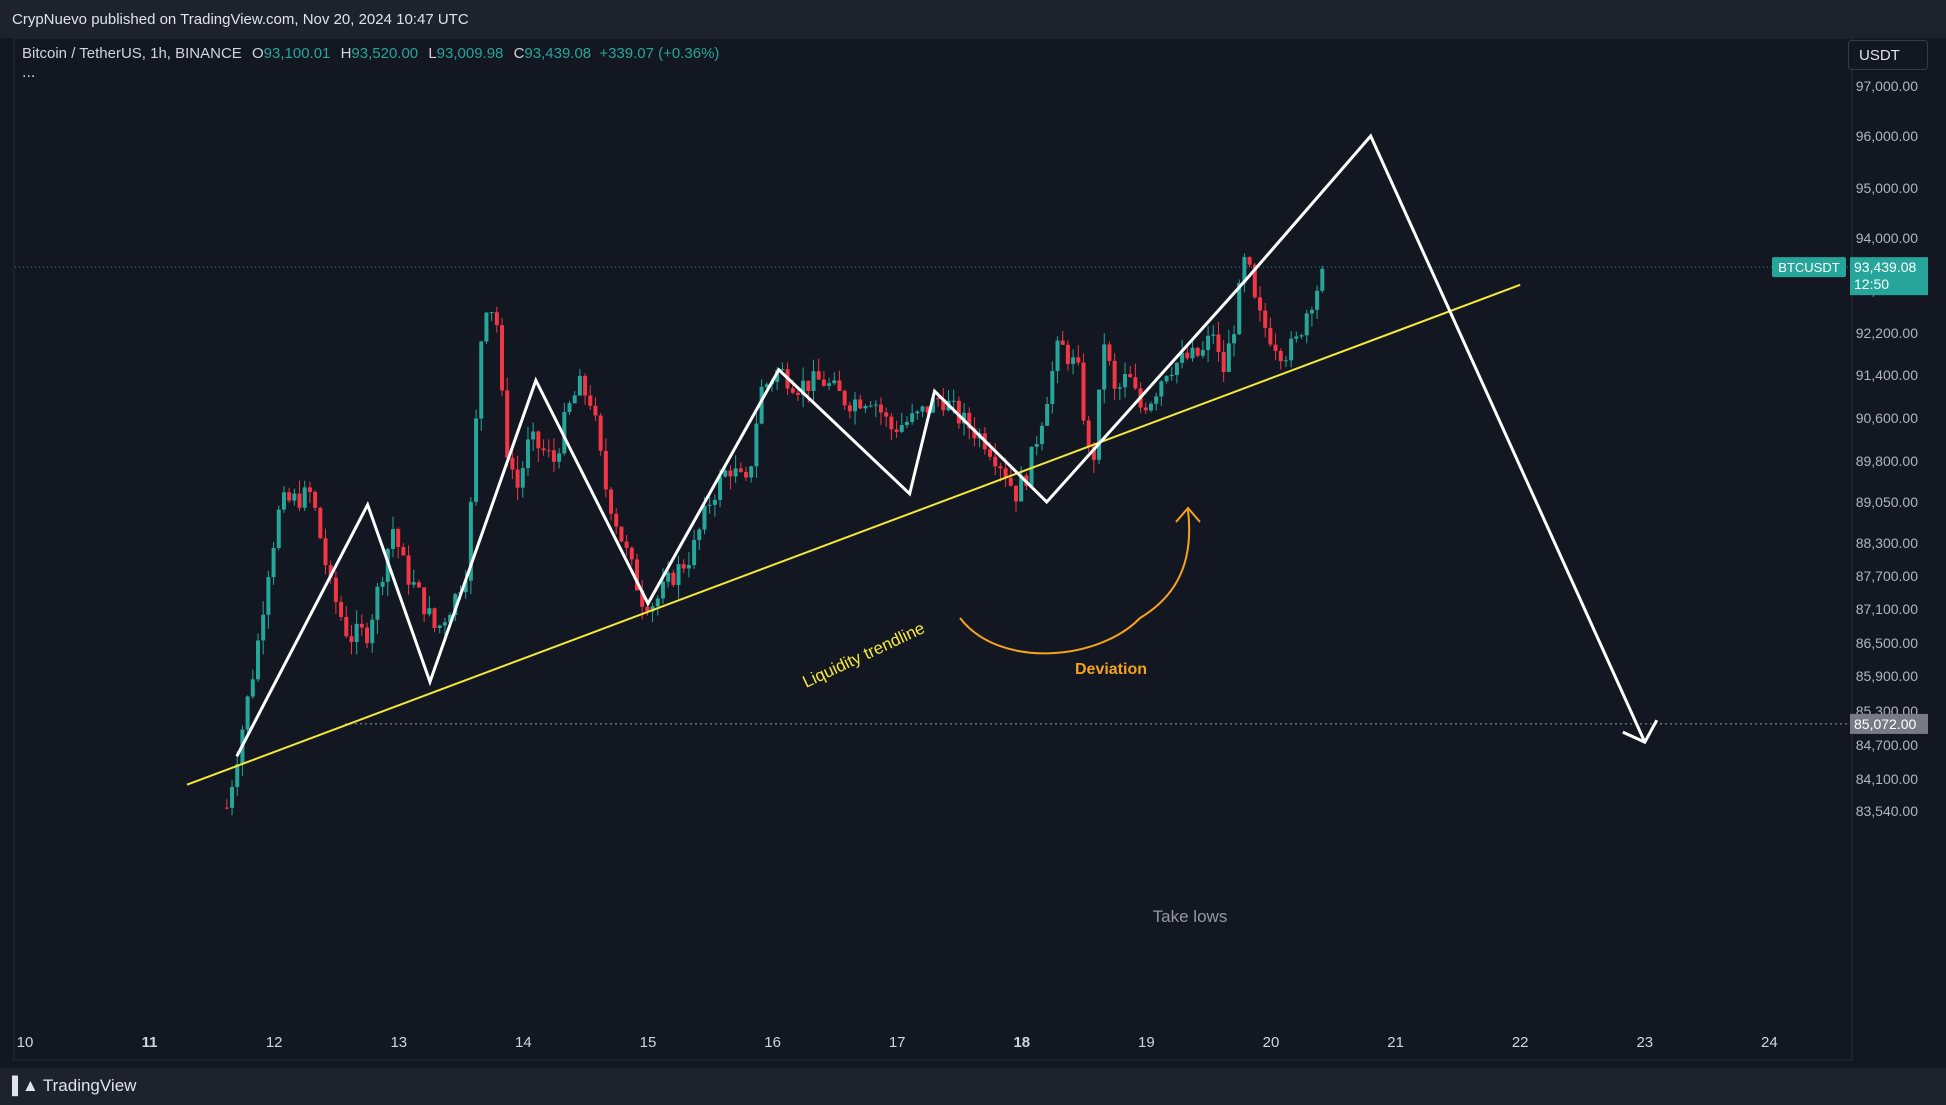  Describe the element at coordinates (1871, 284) in the screenshot. I see `countdown-value: 12:50` at that location.